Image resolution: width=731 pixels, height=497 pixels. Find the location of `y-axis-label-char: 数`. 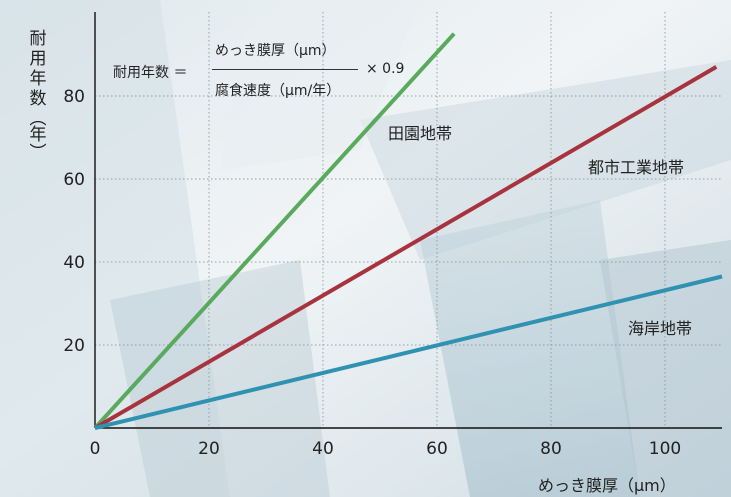

y-axis-label-char: 数 is located at coordinates (38, 99).